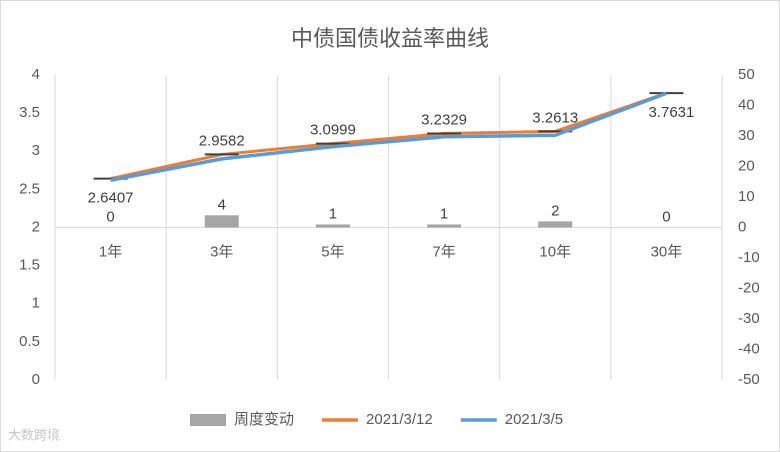 The height and width of the screenshot is (452, 780). Describe the element at coordinates (749, 257) in the screenshot. I see `y2-tick-label: -10` at that location.